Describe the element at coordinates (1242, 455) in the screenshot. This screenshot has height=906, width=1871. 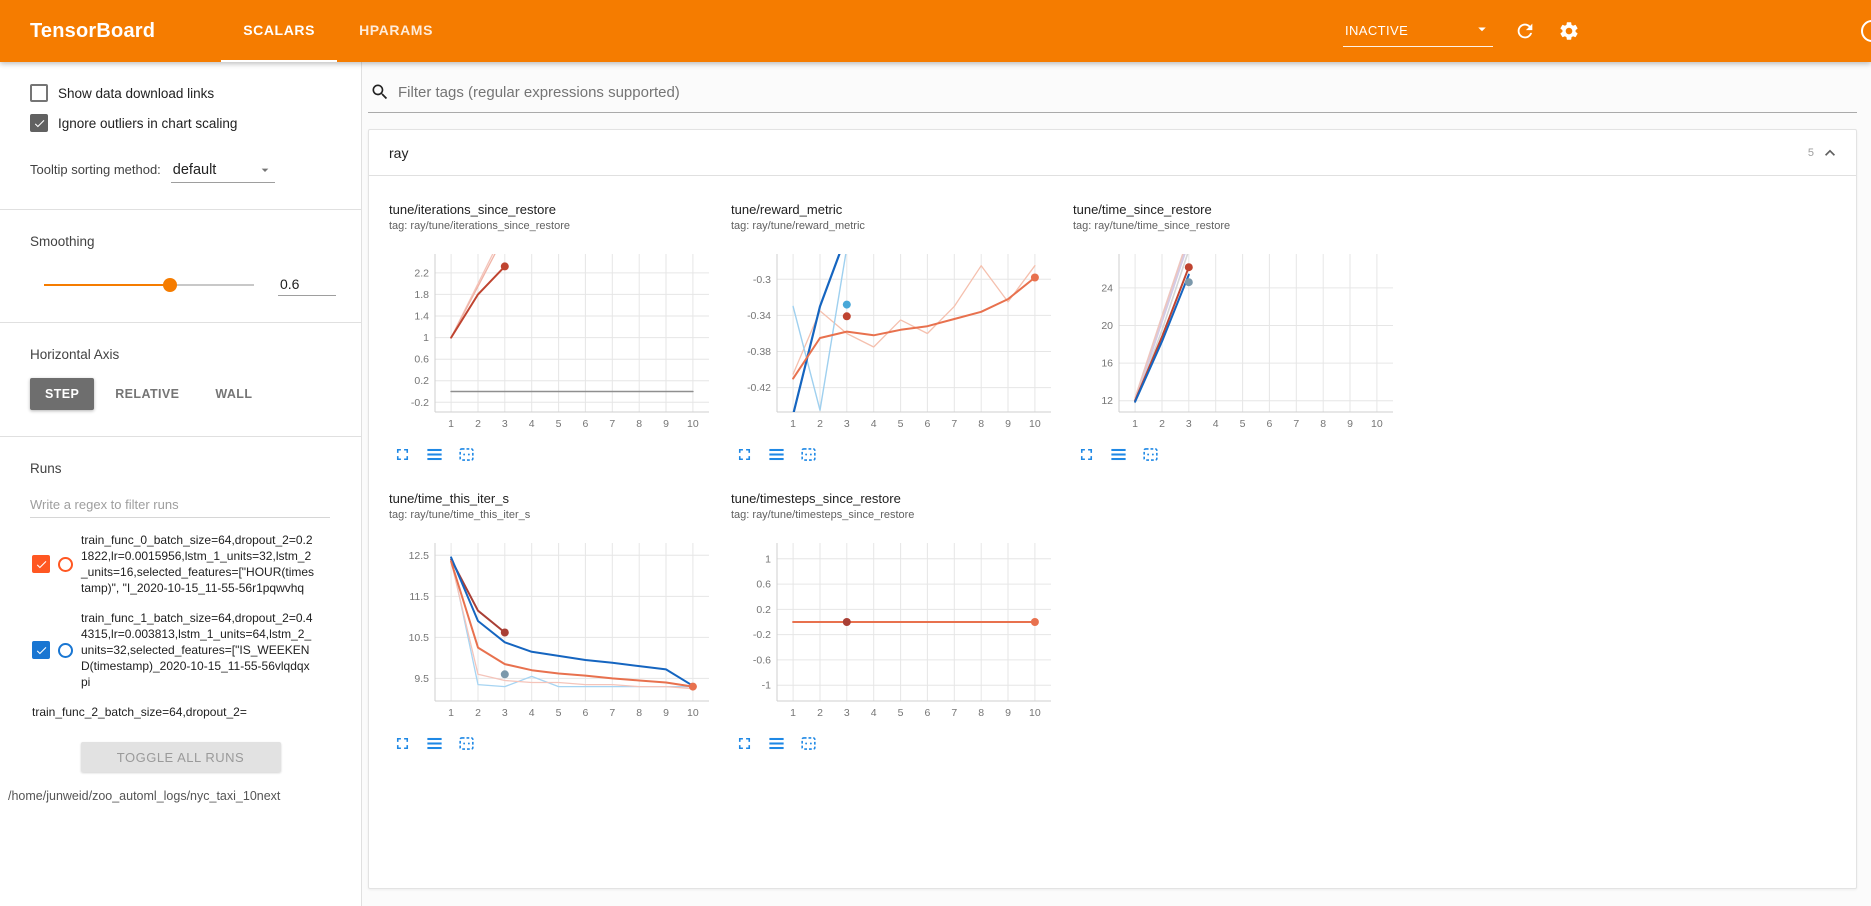
I see `chart-toolbar` at that location.